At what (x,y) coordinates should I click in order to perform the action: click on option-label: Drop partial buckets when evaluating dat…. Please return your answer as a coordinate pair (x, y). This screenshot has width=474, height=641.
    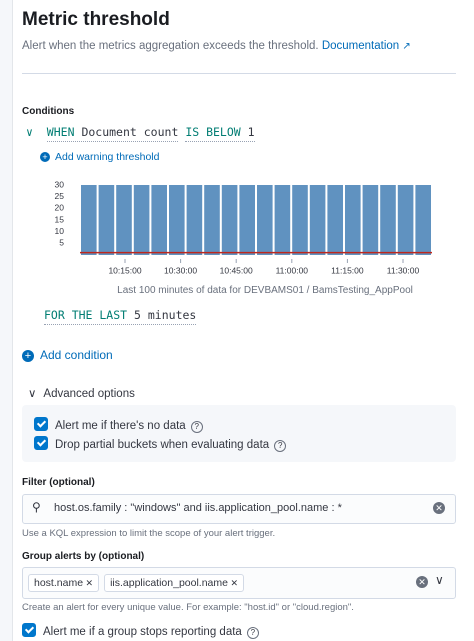
    Looking at the image, I should click on (162, 445).